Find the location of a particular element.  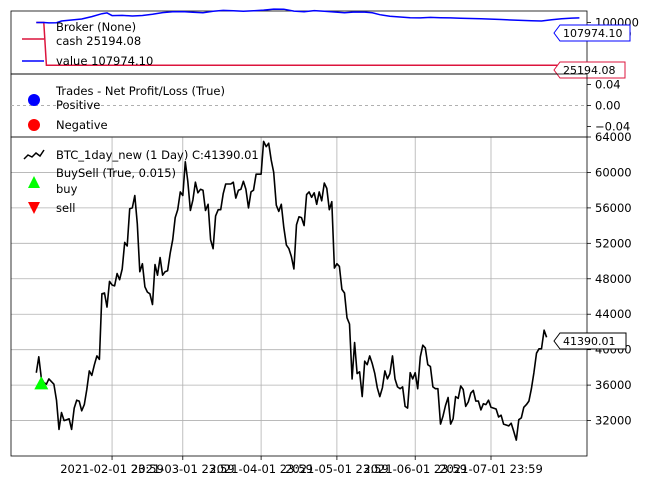

legend-value-label: value 107974.10 is located at coordinates (104, 61).